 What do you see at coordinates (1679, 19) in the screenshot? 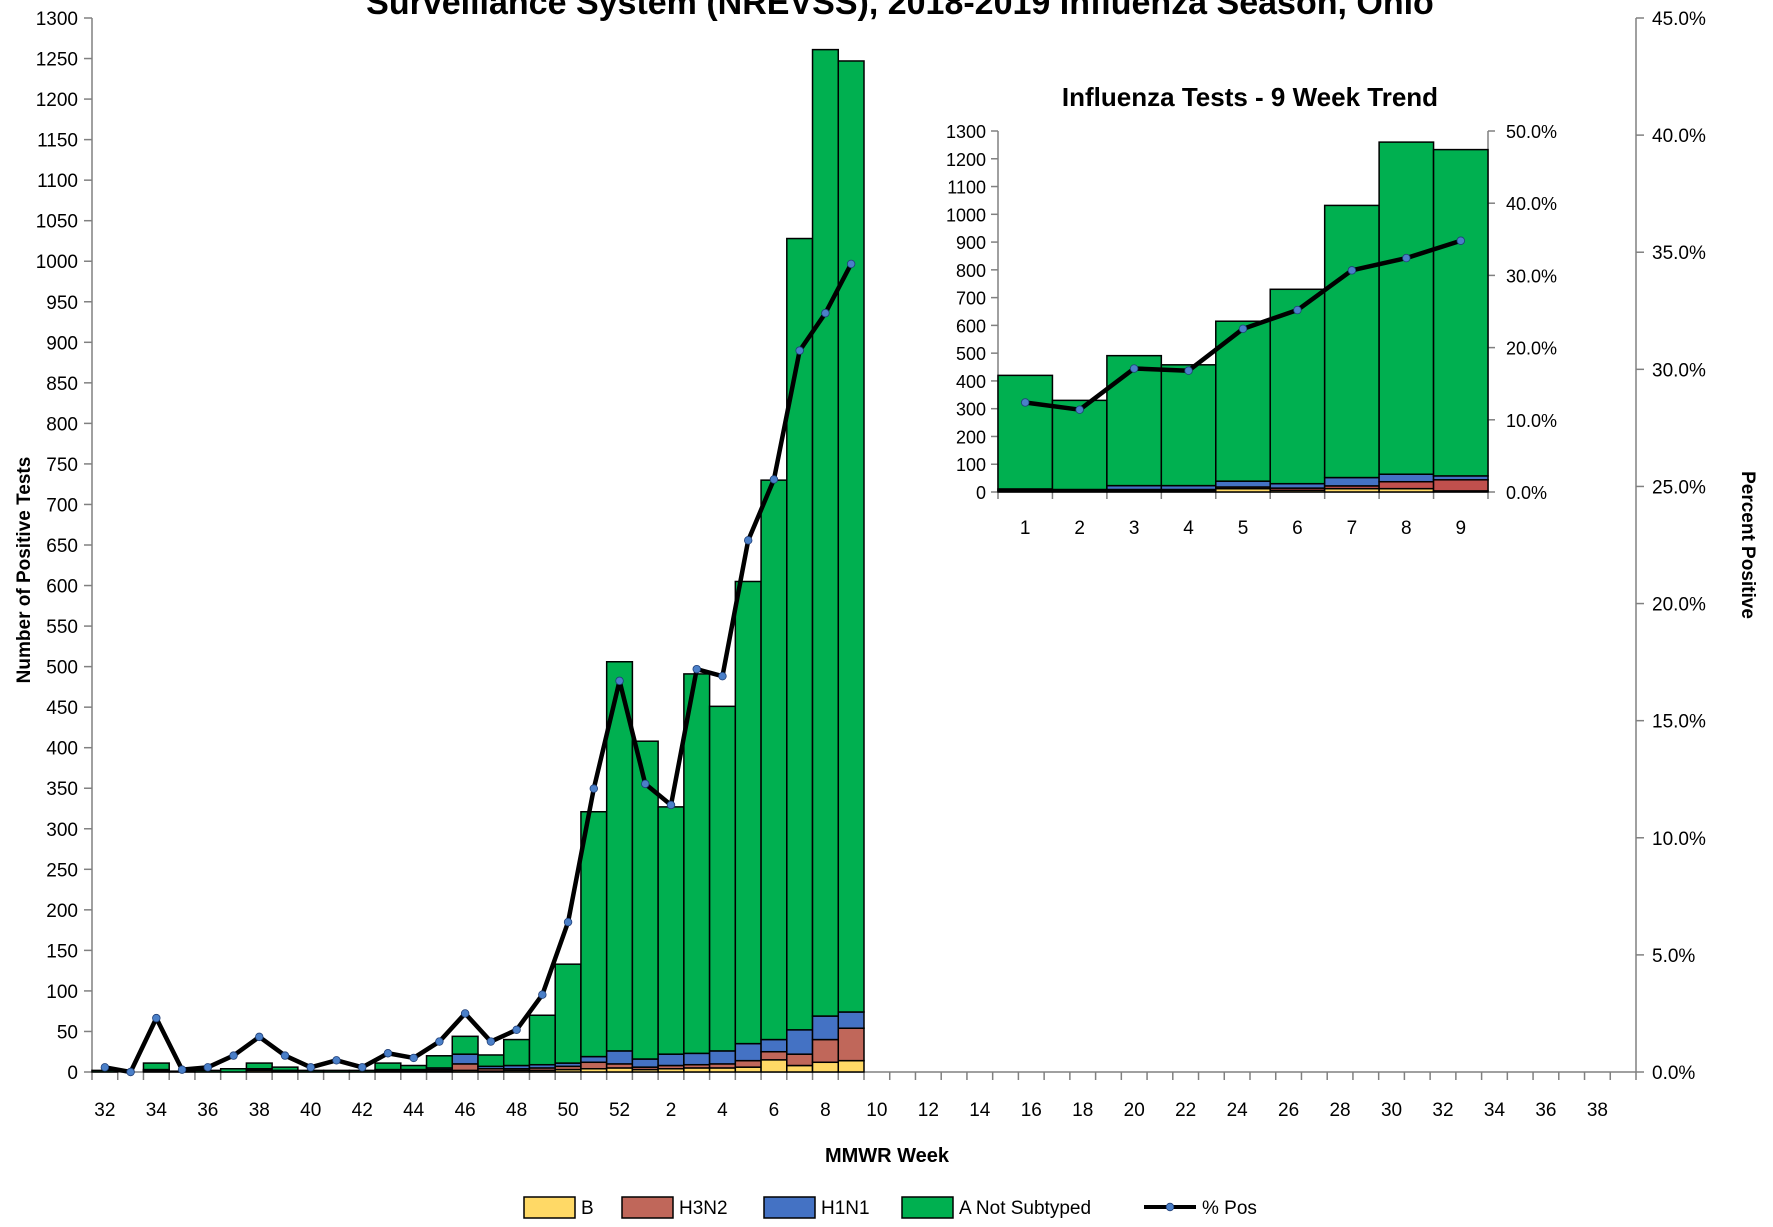
I see `y2-tick-label: 45.0%` at bounding box center [1679, 19].